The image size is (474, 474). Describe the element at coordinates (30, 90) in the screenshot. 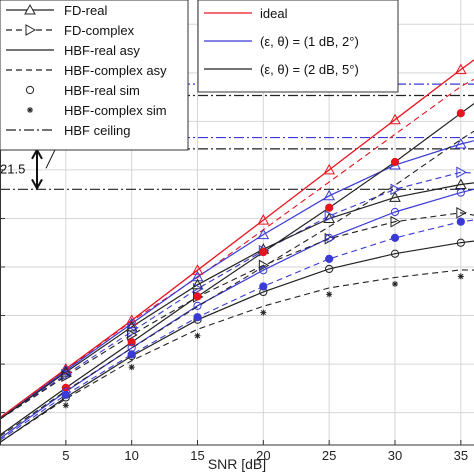

I see `legend-circle-icon` at that location.